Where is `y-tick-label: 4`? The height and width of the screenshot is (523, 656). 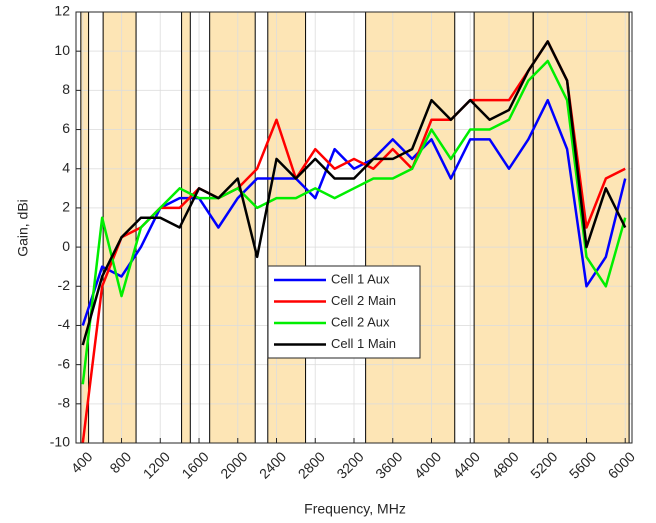 y-tick-label: 4 is located at coordinates (66, 167).